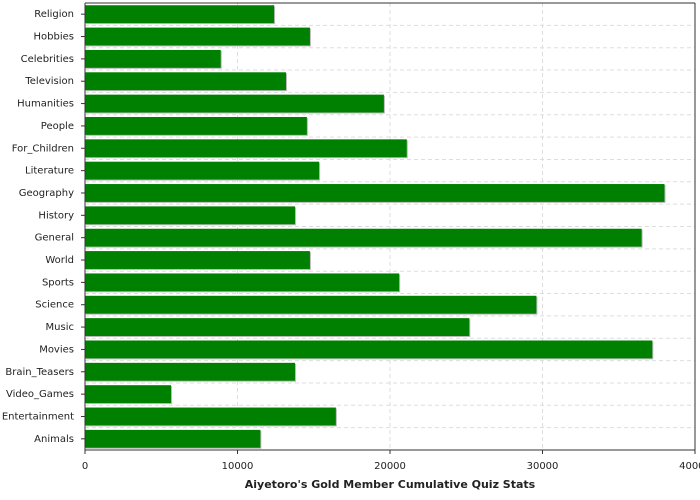  I want to click on y-tick-label: Sports, so click(58, 282).